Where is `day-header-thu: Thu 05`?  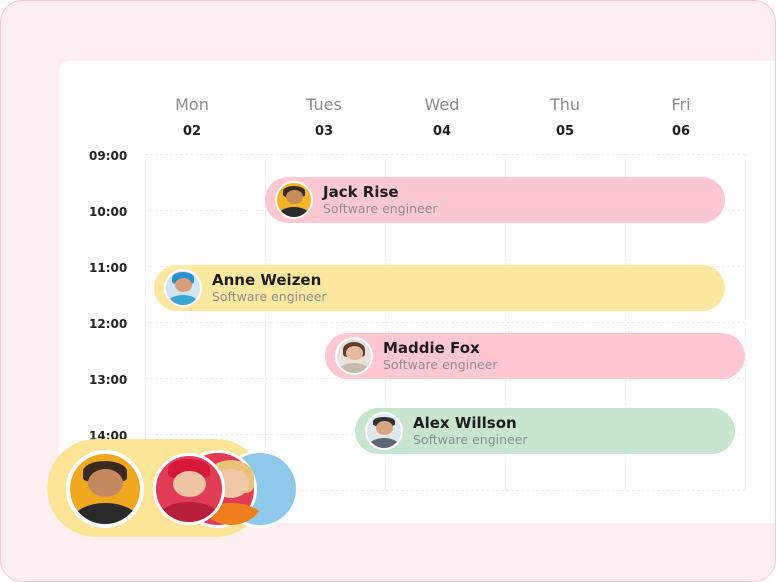
day-header-thu: Thu 05 is located at coordinates (565, 117).